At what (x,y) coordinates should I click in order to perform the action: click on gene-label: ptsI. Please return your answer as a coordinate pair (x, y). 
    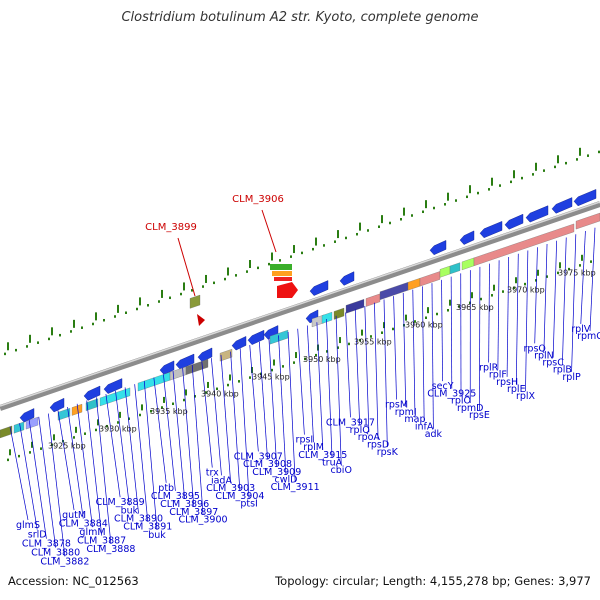
    Looking at the image, I should click on (249, 504).